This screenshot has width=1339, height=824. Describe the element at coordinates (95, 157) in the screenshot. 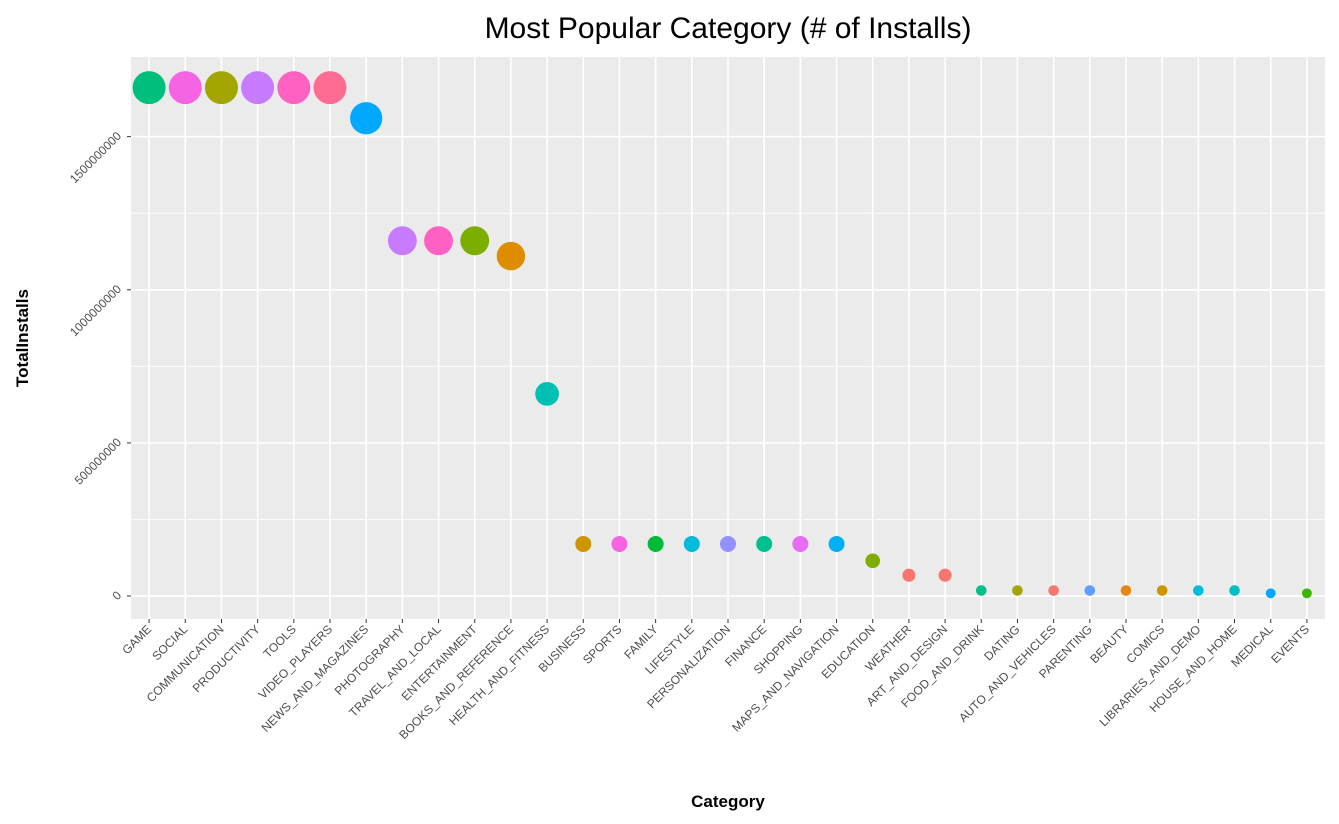

I see `y-tick-label: 1500000000` at that location.